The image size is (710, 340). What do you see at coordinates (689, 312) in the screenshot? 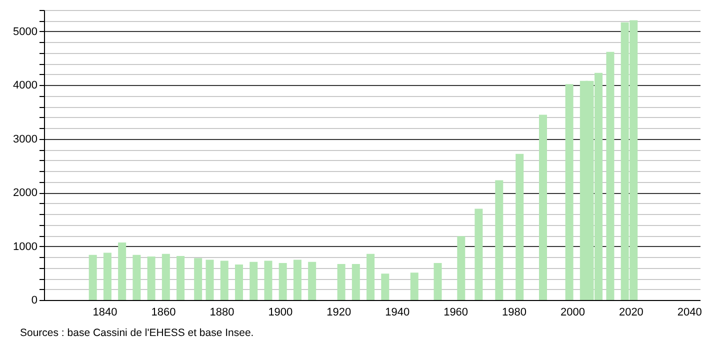
I see `x-tick-label: 2040` at bounding box center [689, 312].